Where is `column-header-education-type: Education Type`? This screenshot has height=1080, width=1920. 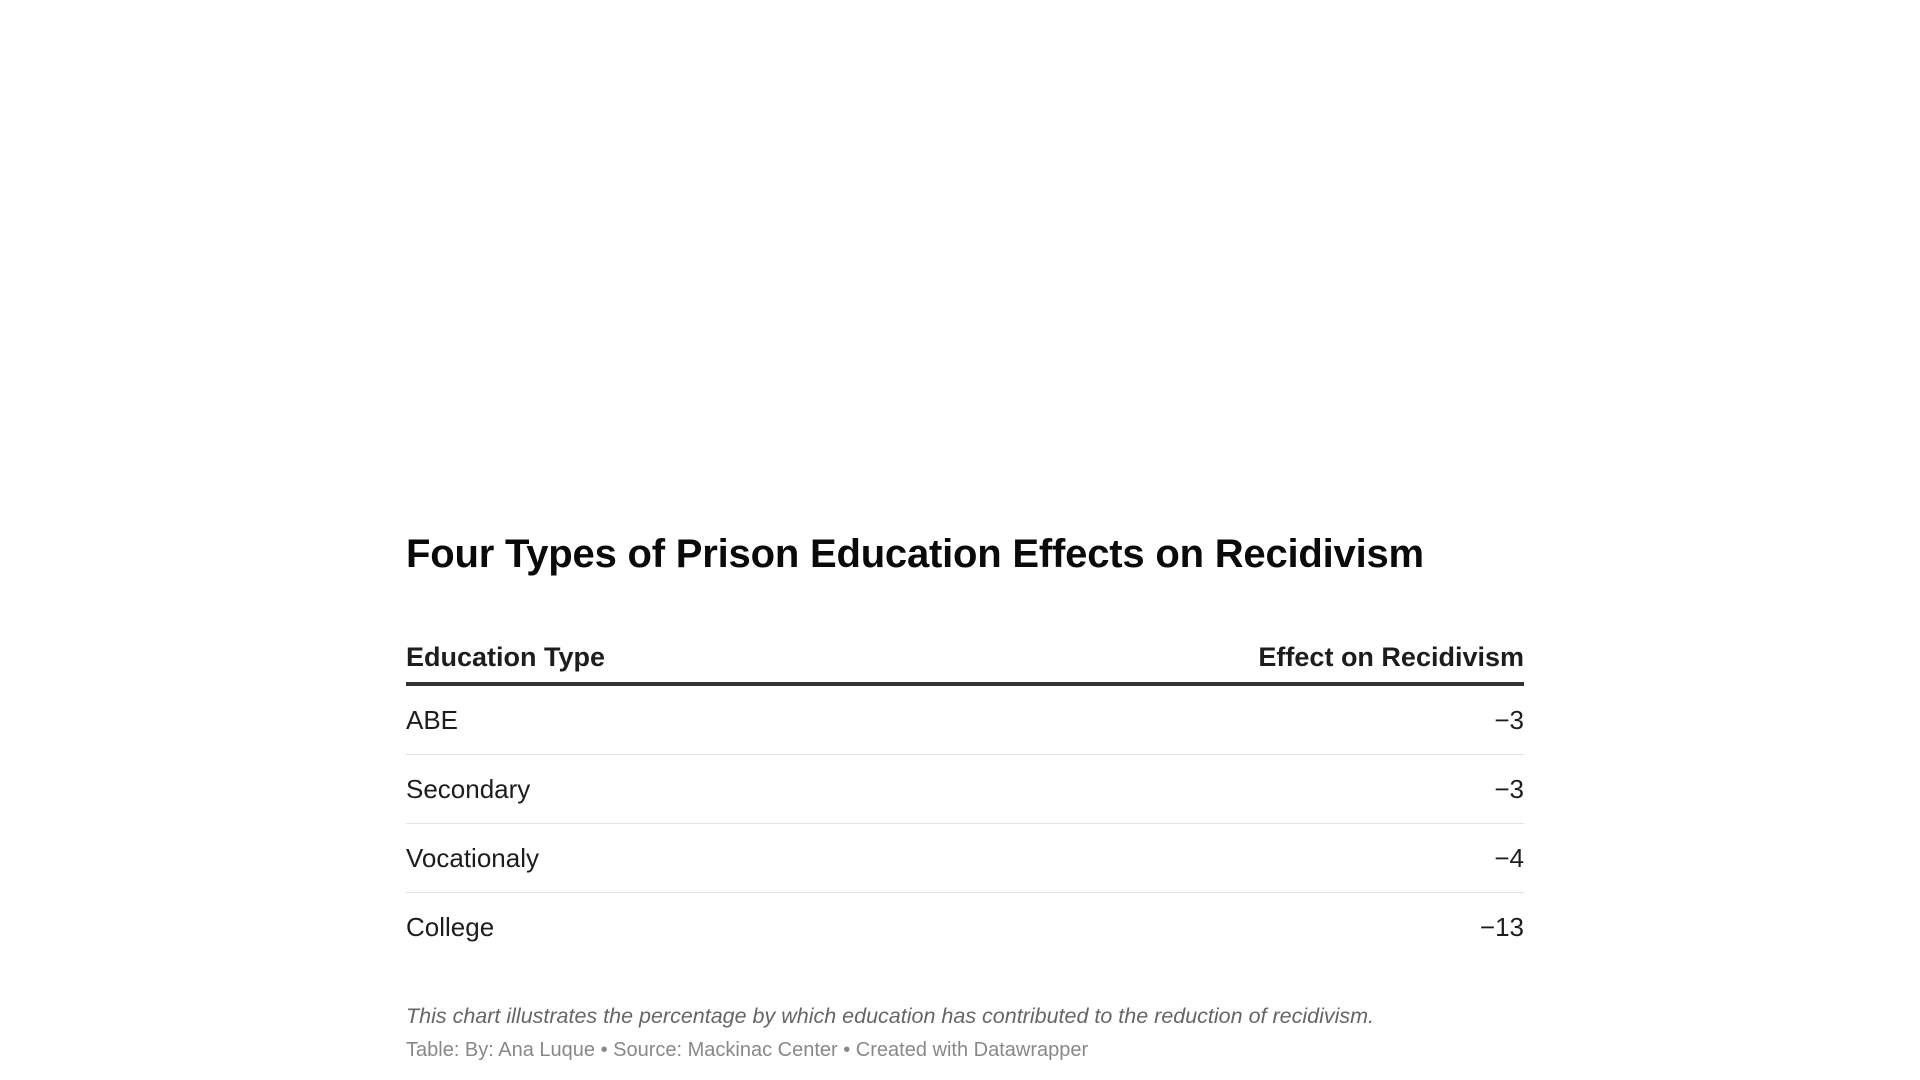 column-header-education-type: Education Type is located at coordinates (506, 656).